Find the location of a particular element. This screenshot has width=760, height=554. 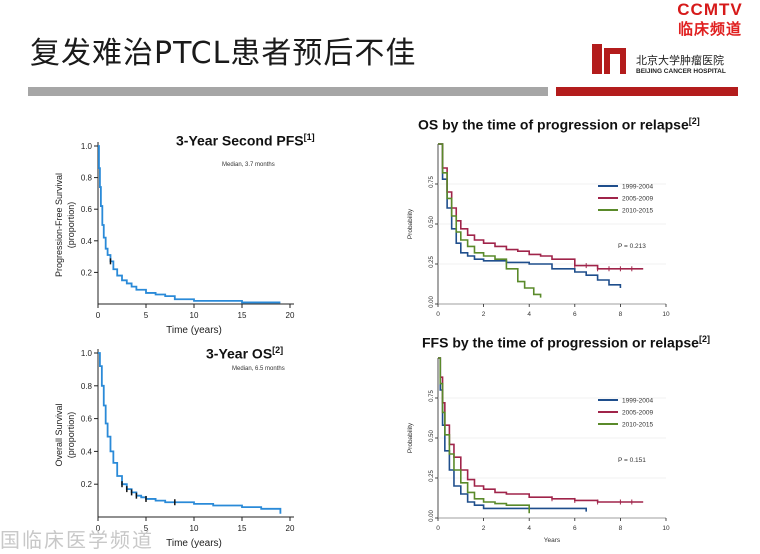

p-value-label: P = 0.151 is located at coordinates (632, 460).